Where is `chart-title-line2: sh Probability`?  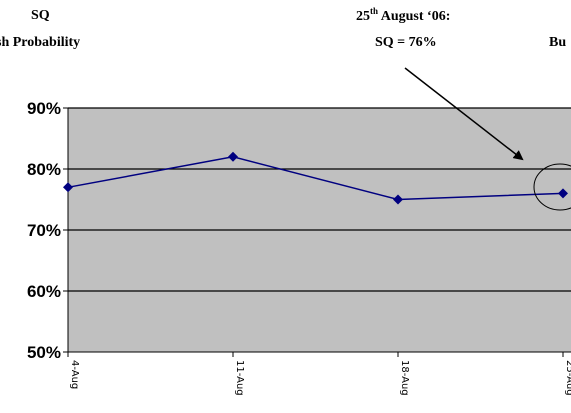 chart-title-line2: sh Probability is located at coordinates (40, 42).